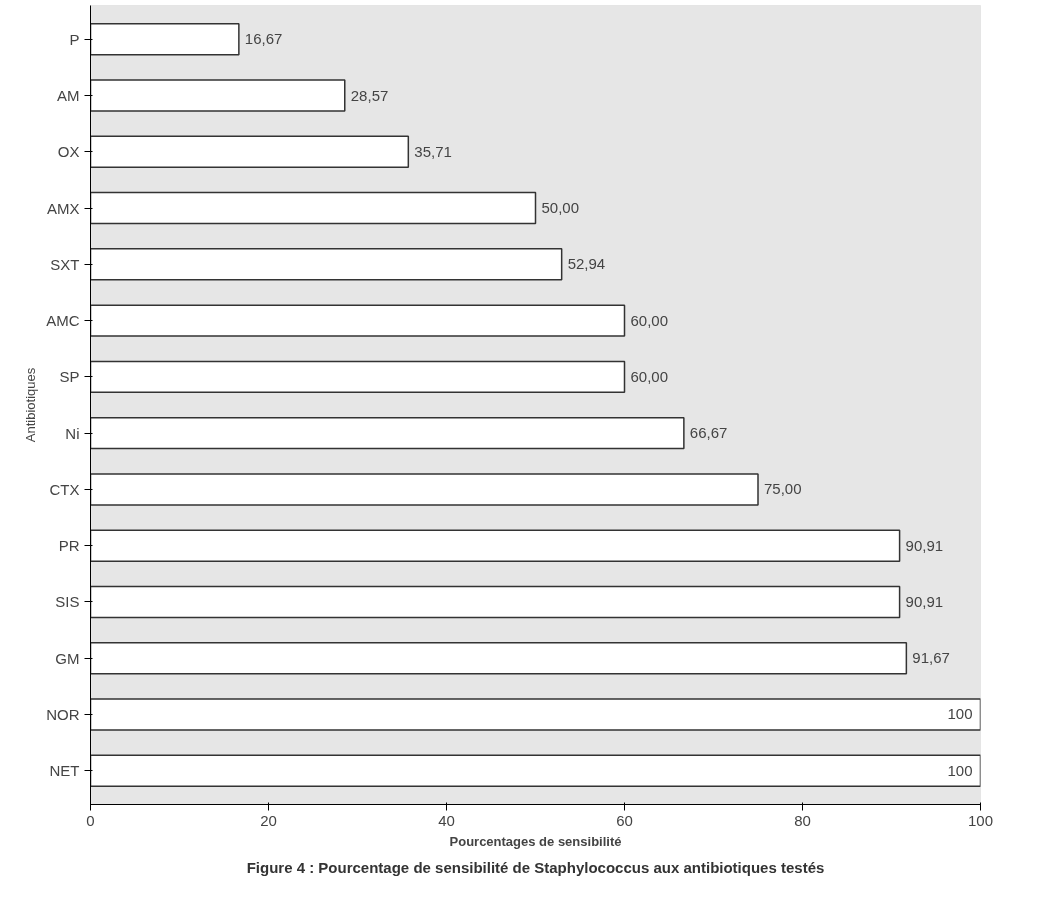 This screenshot has height=913, width=1059. Describe the element at coordinates (74, 39) in the screenshot. I see `y-tick-label: P` at that location.